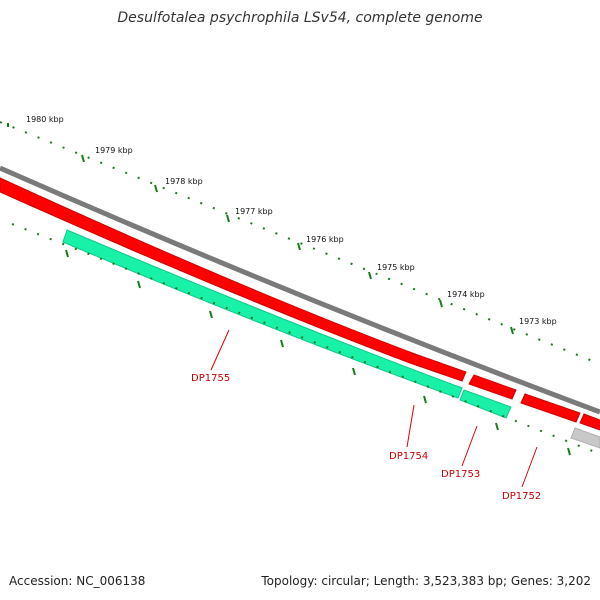 This screenshot has height=600, width=600. What do you see at coordinates (45, 119) in the screenshot?
I see `ruler-label-1980: 1980 kbp` at bounding box center [45, 119].